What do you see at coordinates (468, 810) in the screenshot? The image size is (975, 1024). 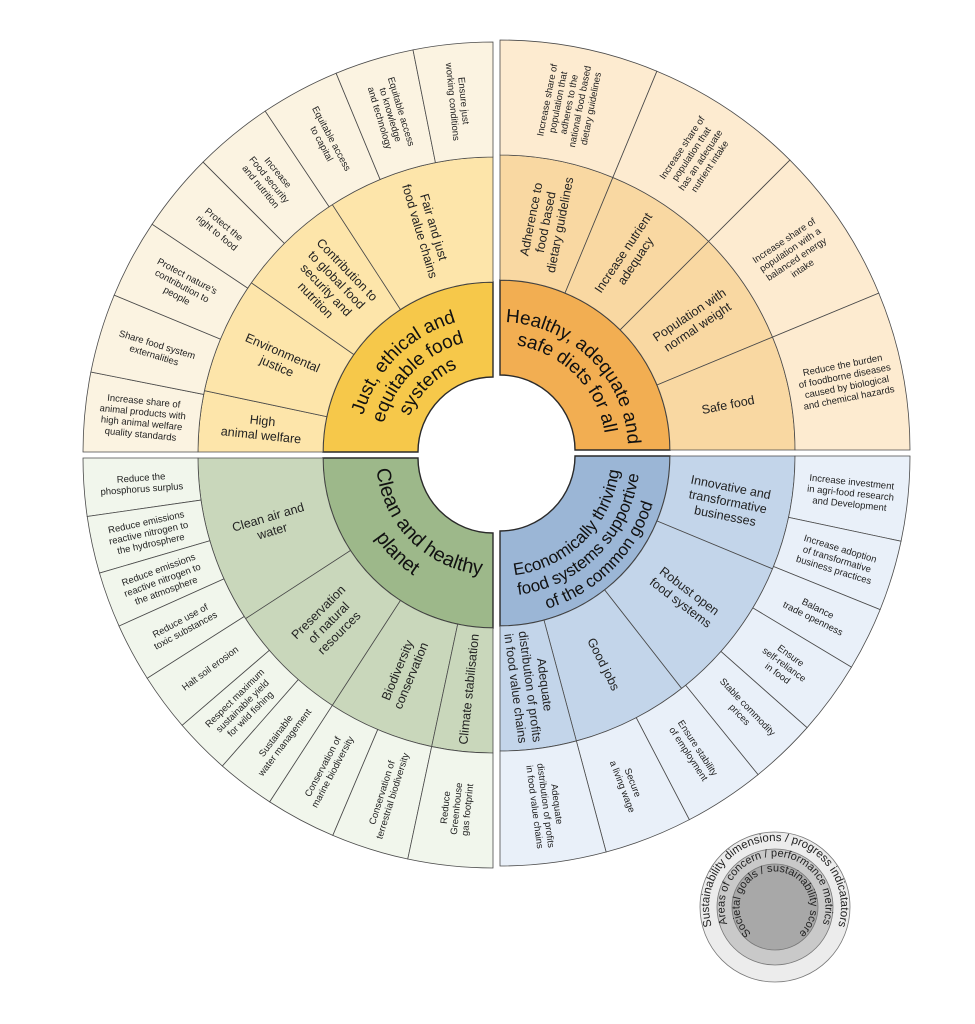 I see `sustainability-dimension-label-line: gas footprint` at bounding box center [468, 810].